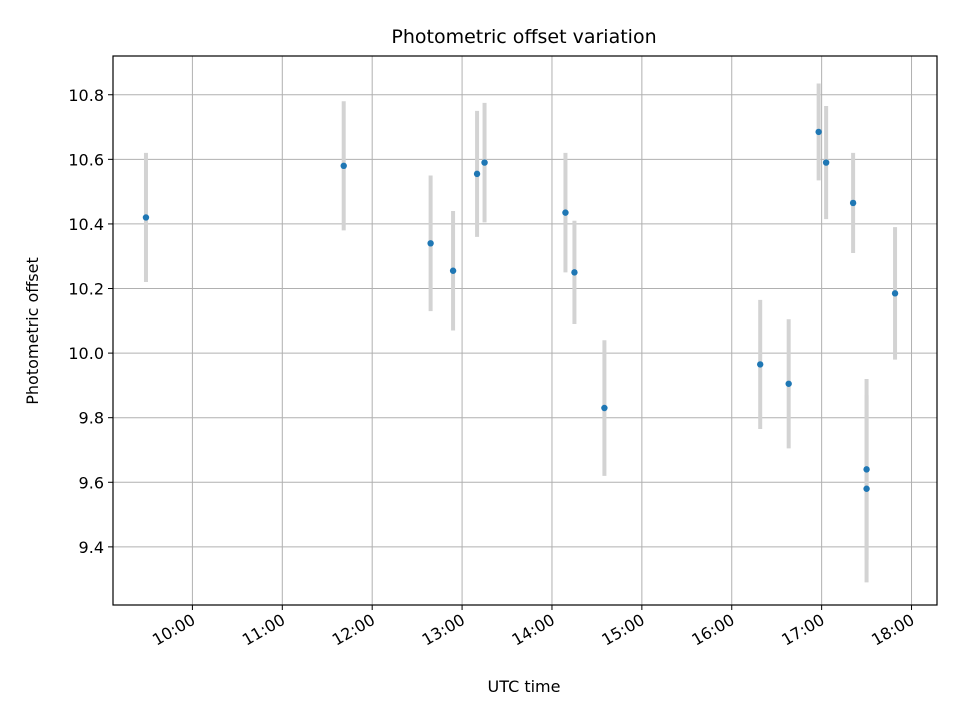  I want to click on y-tick-label: 9.4, so click(91, 547).